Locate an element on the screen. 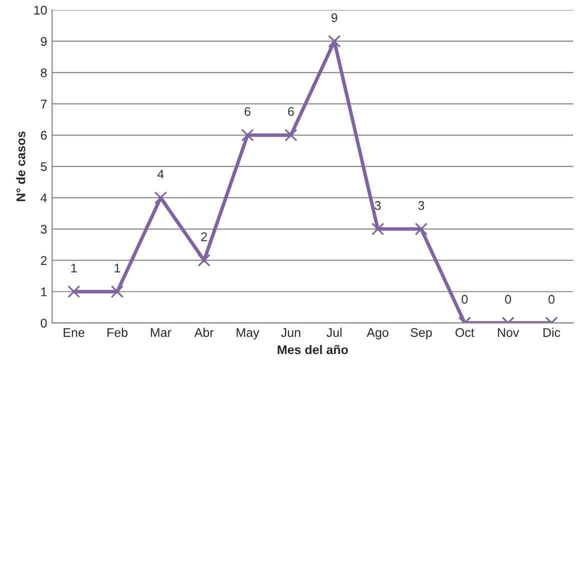  data-label: 2 is located at coordinates (204, 237).